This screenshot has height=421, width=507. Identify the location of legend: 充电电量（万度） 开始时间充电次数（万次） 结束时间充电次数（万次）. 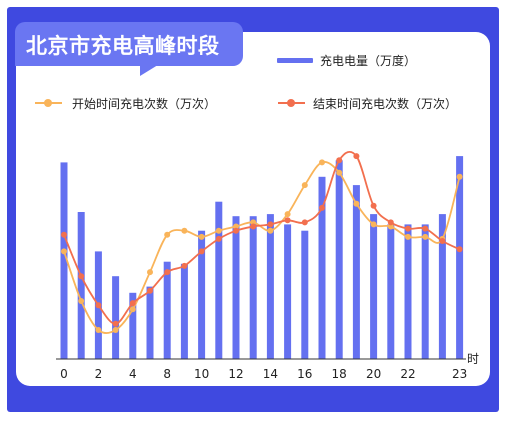
(246, 82).